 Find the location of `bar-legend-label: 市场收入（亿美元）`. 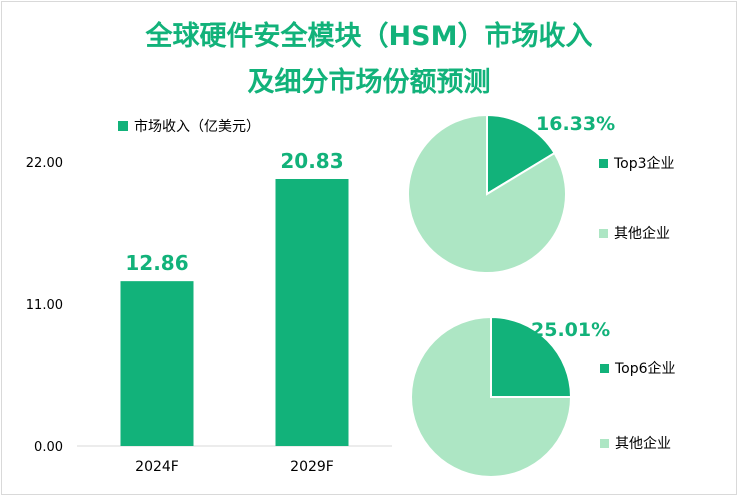

bar-legend-label: 市场收入（亿美元） is located at coordinates (197, 126).